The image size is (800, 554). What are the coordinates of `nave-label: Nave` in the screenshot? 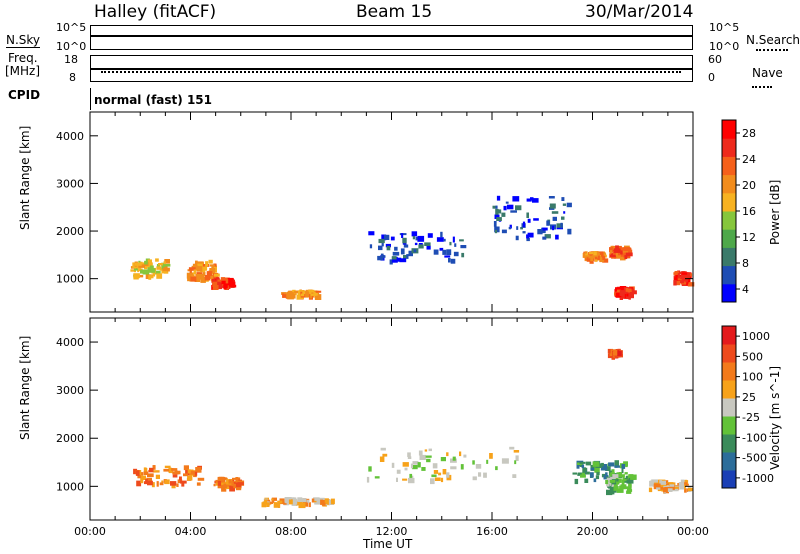 It's located at (767, 73).